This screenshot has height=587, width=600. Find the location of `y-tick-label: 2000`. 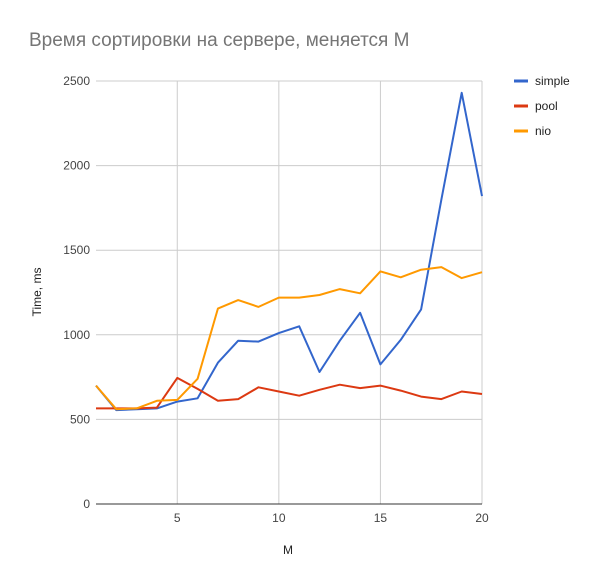

y-tick-label: 2000 is located at coordinates (76, 166).